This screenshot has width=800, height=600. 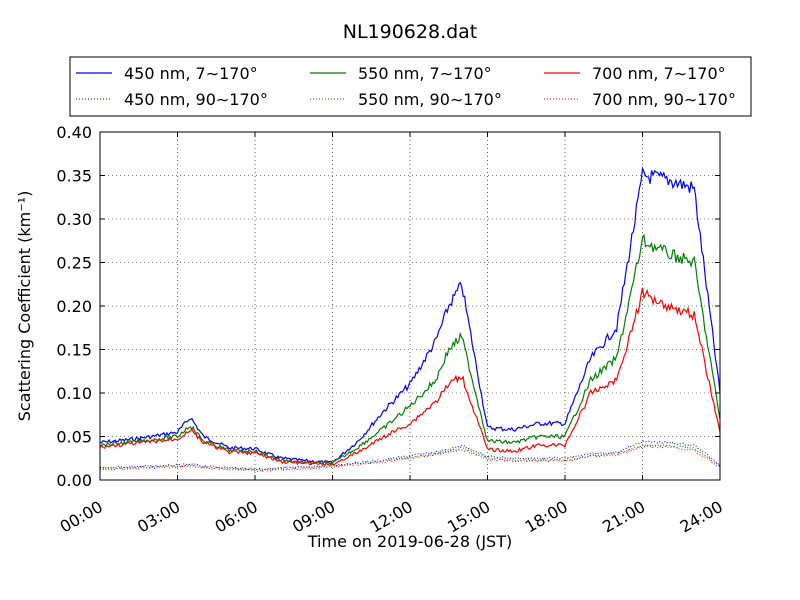 What do you see at coordinates (191, 73) in the screenshot?
I see `legend-label: 450 nm, 7∼170°` at bounding box center [191, 73].